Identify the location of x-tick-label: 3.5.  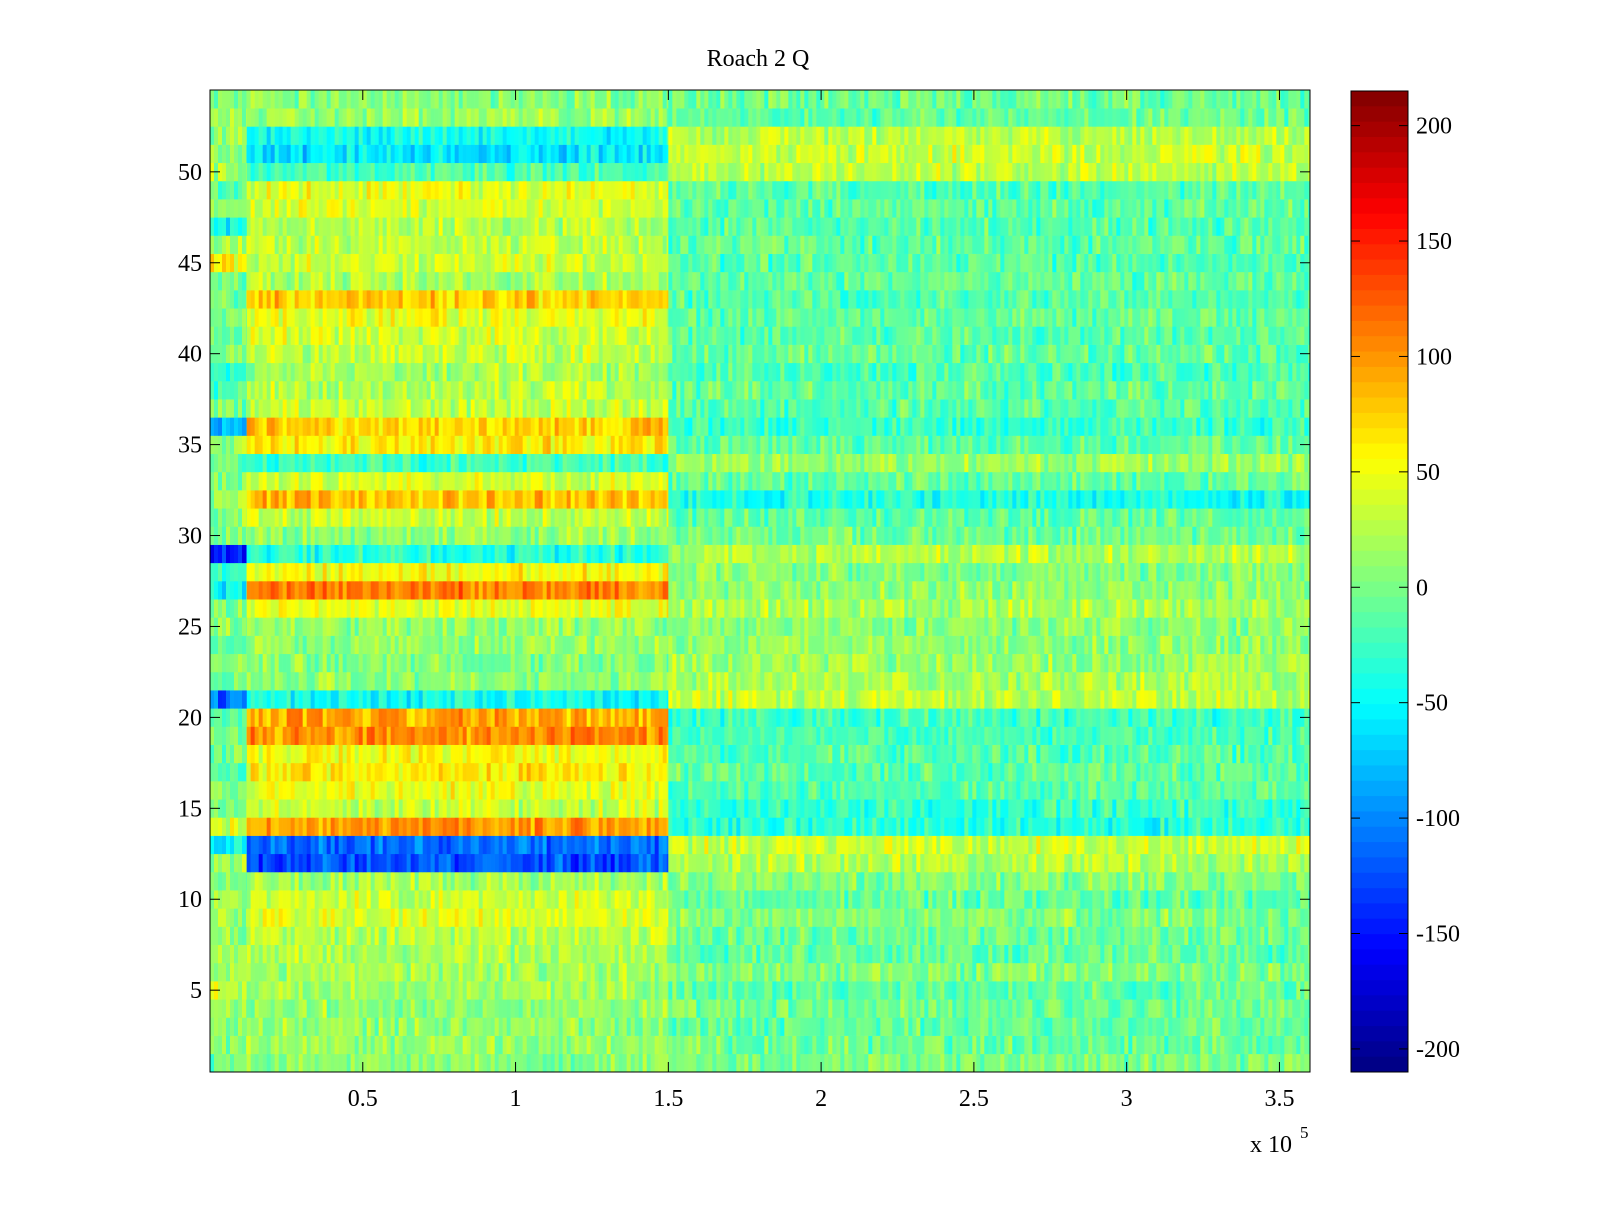
(1279, 1099).